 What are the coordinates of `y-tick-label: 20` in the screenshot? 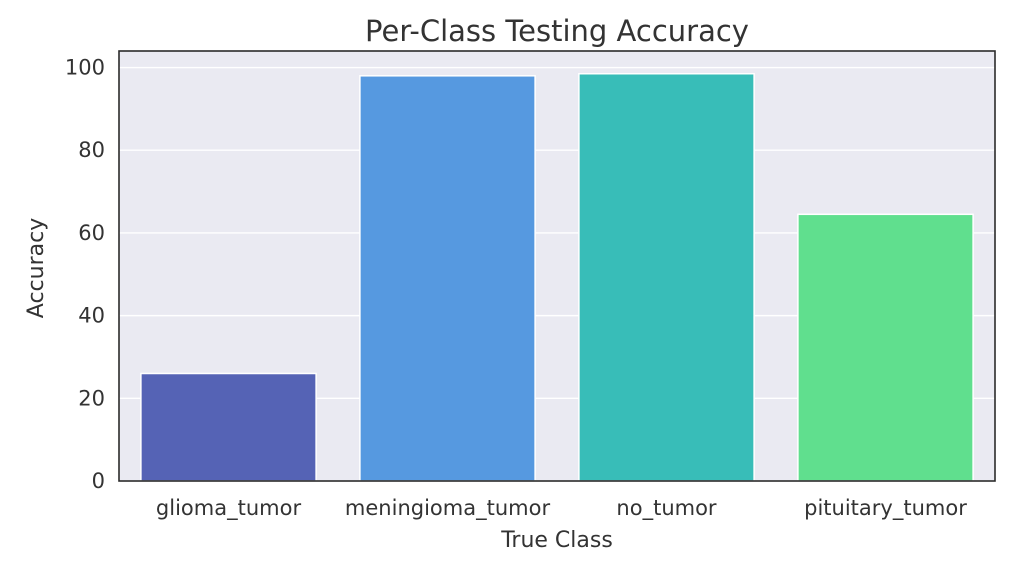 It's located at (91, 398).